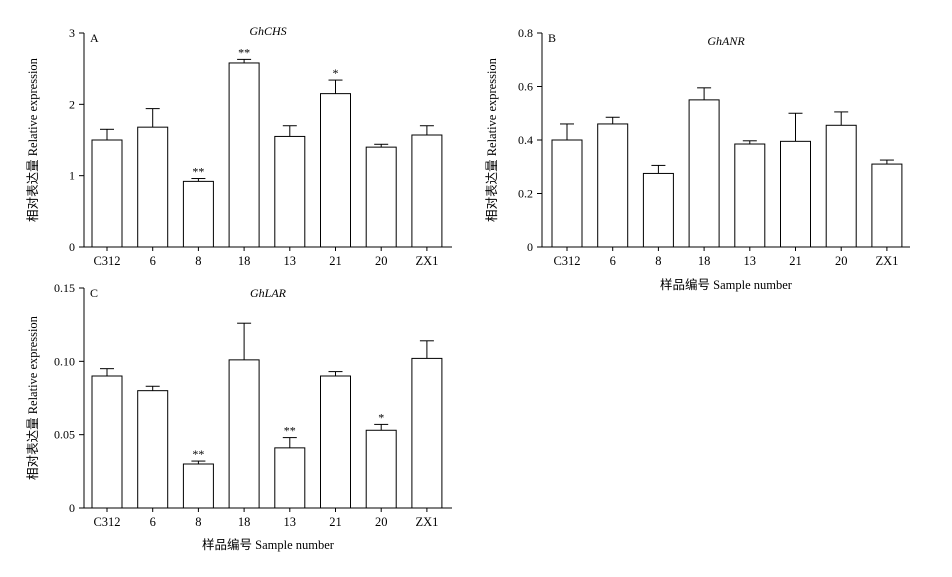  Describe the element at coordinates (525, 33) in the screenshot. I see `y-tick-label: 0.8` at that location.